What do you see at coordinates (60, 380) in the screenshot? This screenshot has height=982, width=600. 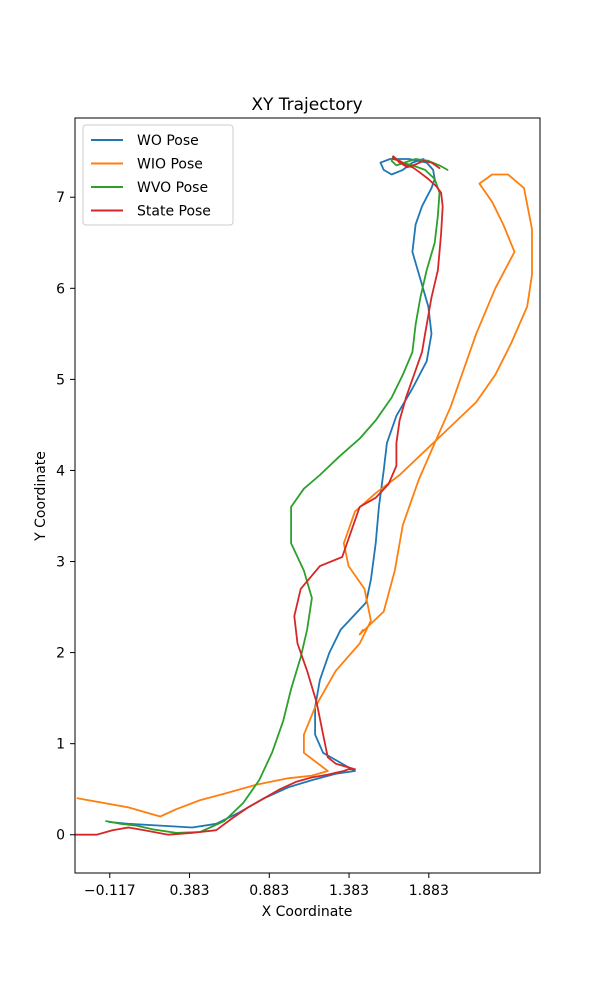 I see `y-tick-label: 5` at bounding box center [60, 380].